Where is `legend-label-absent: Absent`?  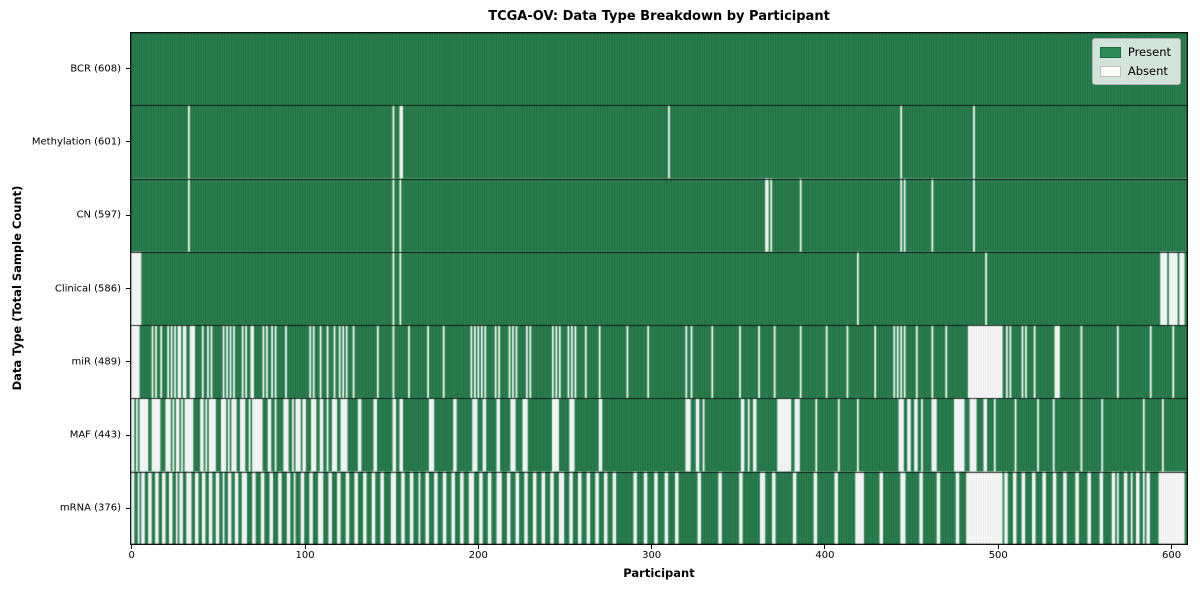 legend-label-absent: Absent is located at coordinates (1147, 71).